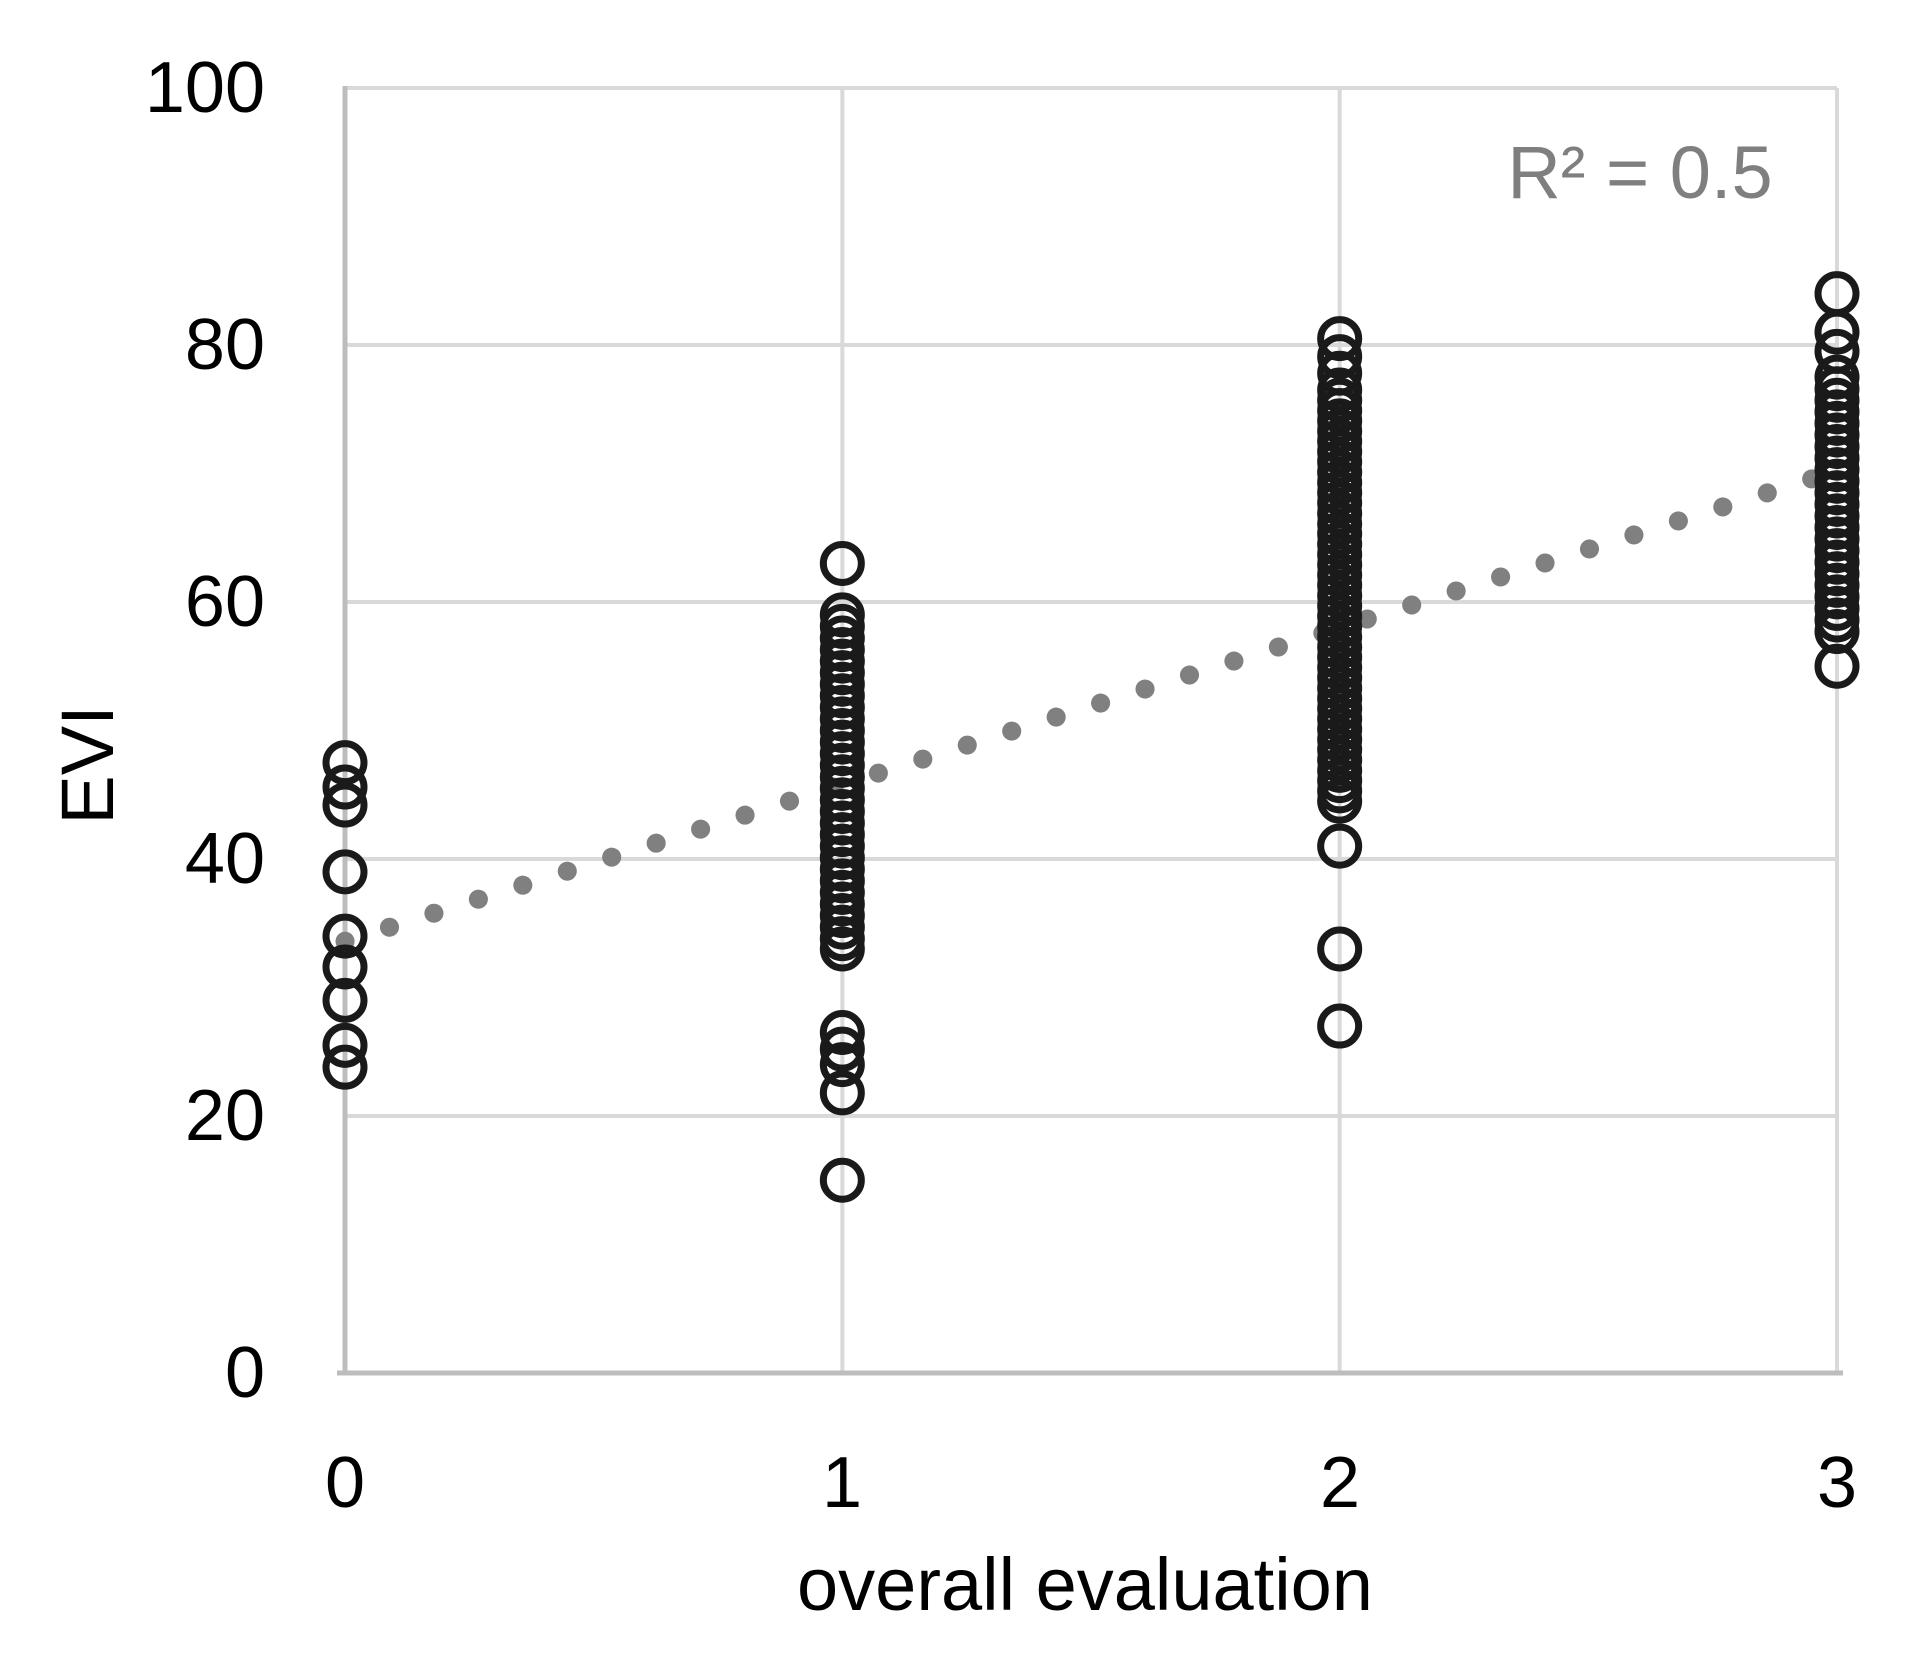  Describe the element at coordinates (224, 859) in the screenshot. I see `y-tick-label-40: 40` at that location.